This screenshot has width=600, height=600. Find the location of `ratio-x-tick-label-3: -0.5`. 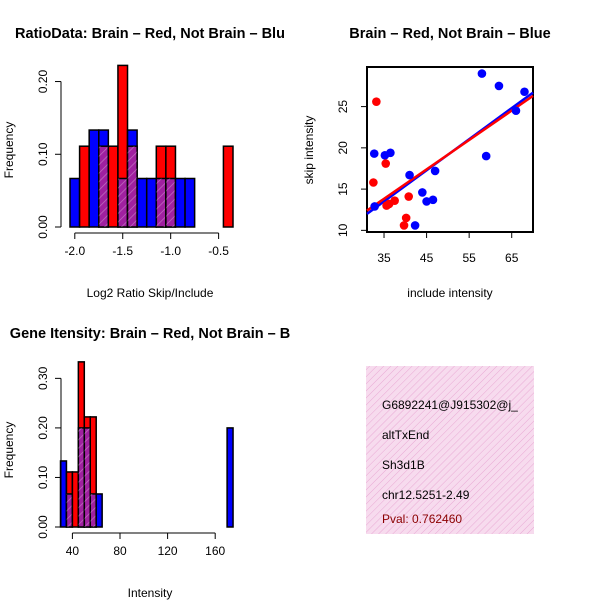

ratio-x-tick-label-3: -0.5 is located at coordinates (218, 251).